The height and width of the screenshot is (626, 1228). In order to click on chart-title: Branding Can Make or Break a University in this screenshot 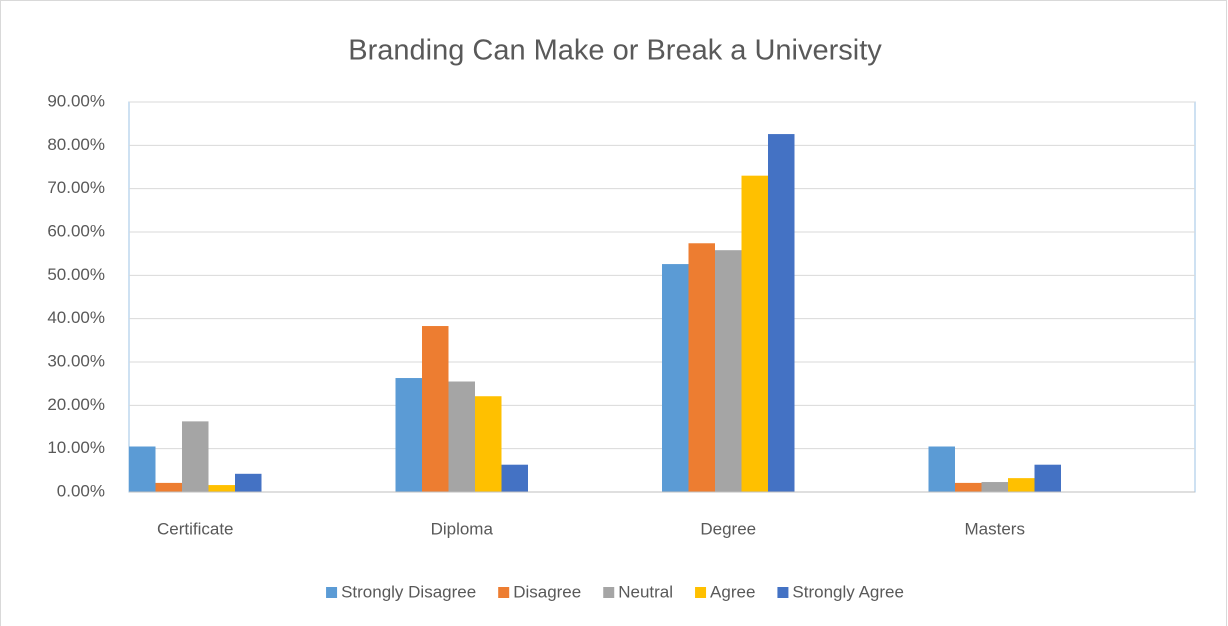, I will do `click(615, 51)`.